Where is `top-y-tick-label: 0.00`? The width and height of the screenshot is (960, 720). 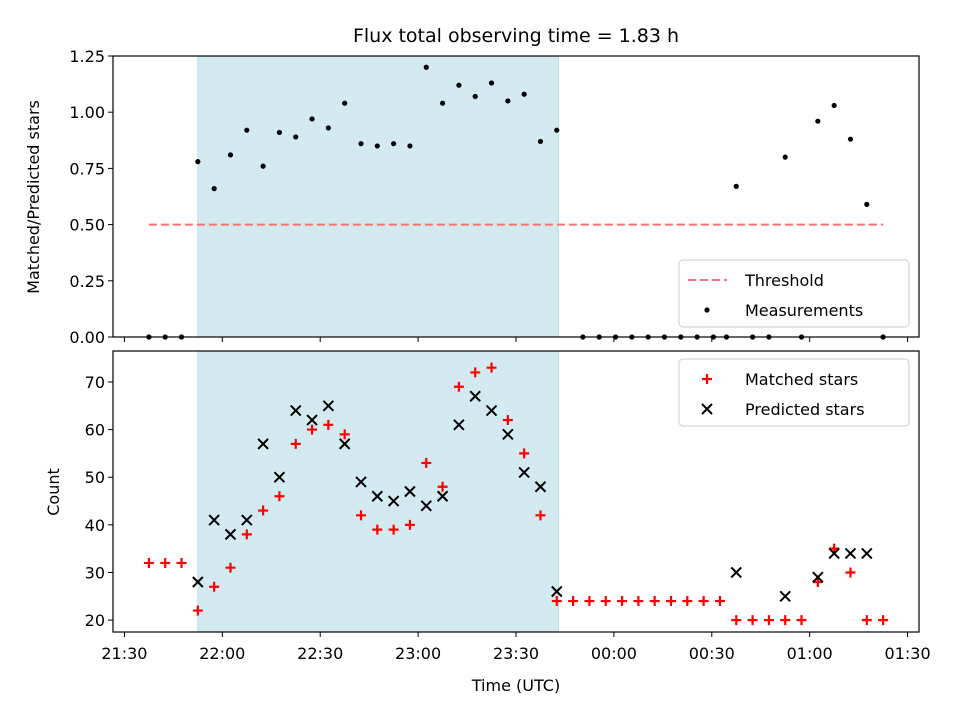 top-y-tick-label: 0.00 is located at coordinates (87, 337).